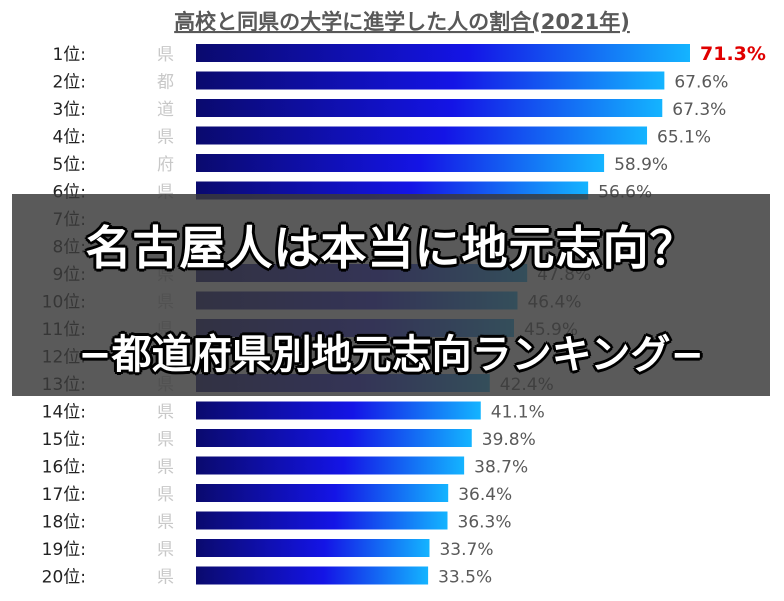 The image size is (784, 601). What do you see at coordinates (391, 248) in the screenshot?
I see `headline-title: 名古屋人は本当に地元志向？` at bounding box center [391, 248].